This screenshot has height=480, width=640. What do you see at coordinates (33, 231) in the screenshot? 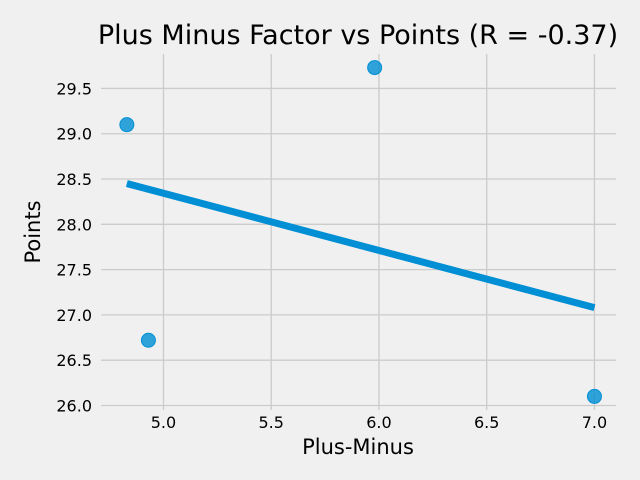
I see `y-axis-label: Points` at bounding box center [33, 231].